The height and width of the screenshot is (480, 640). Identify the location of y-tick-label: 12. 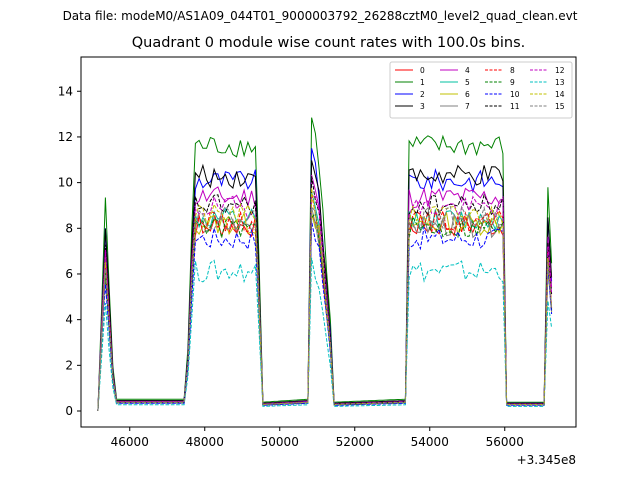
(65, 137).